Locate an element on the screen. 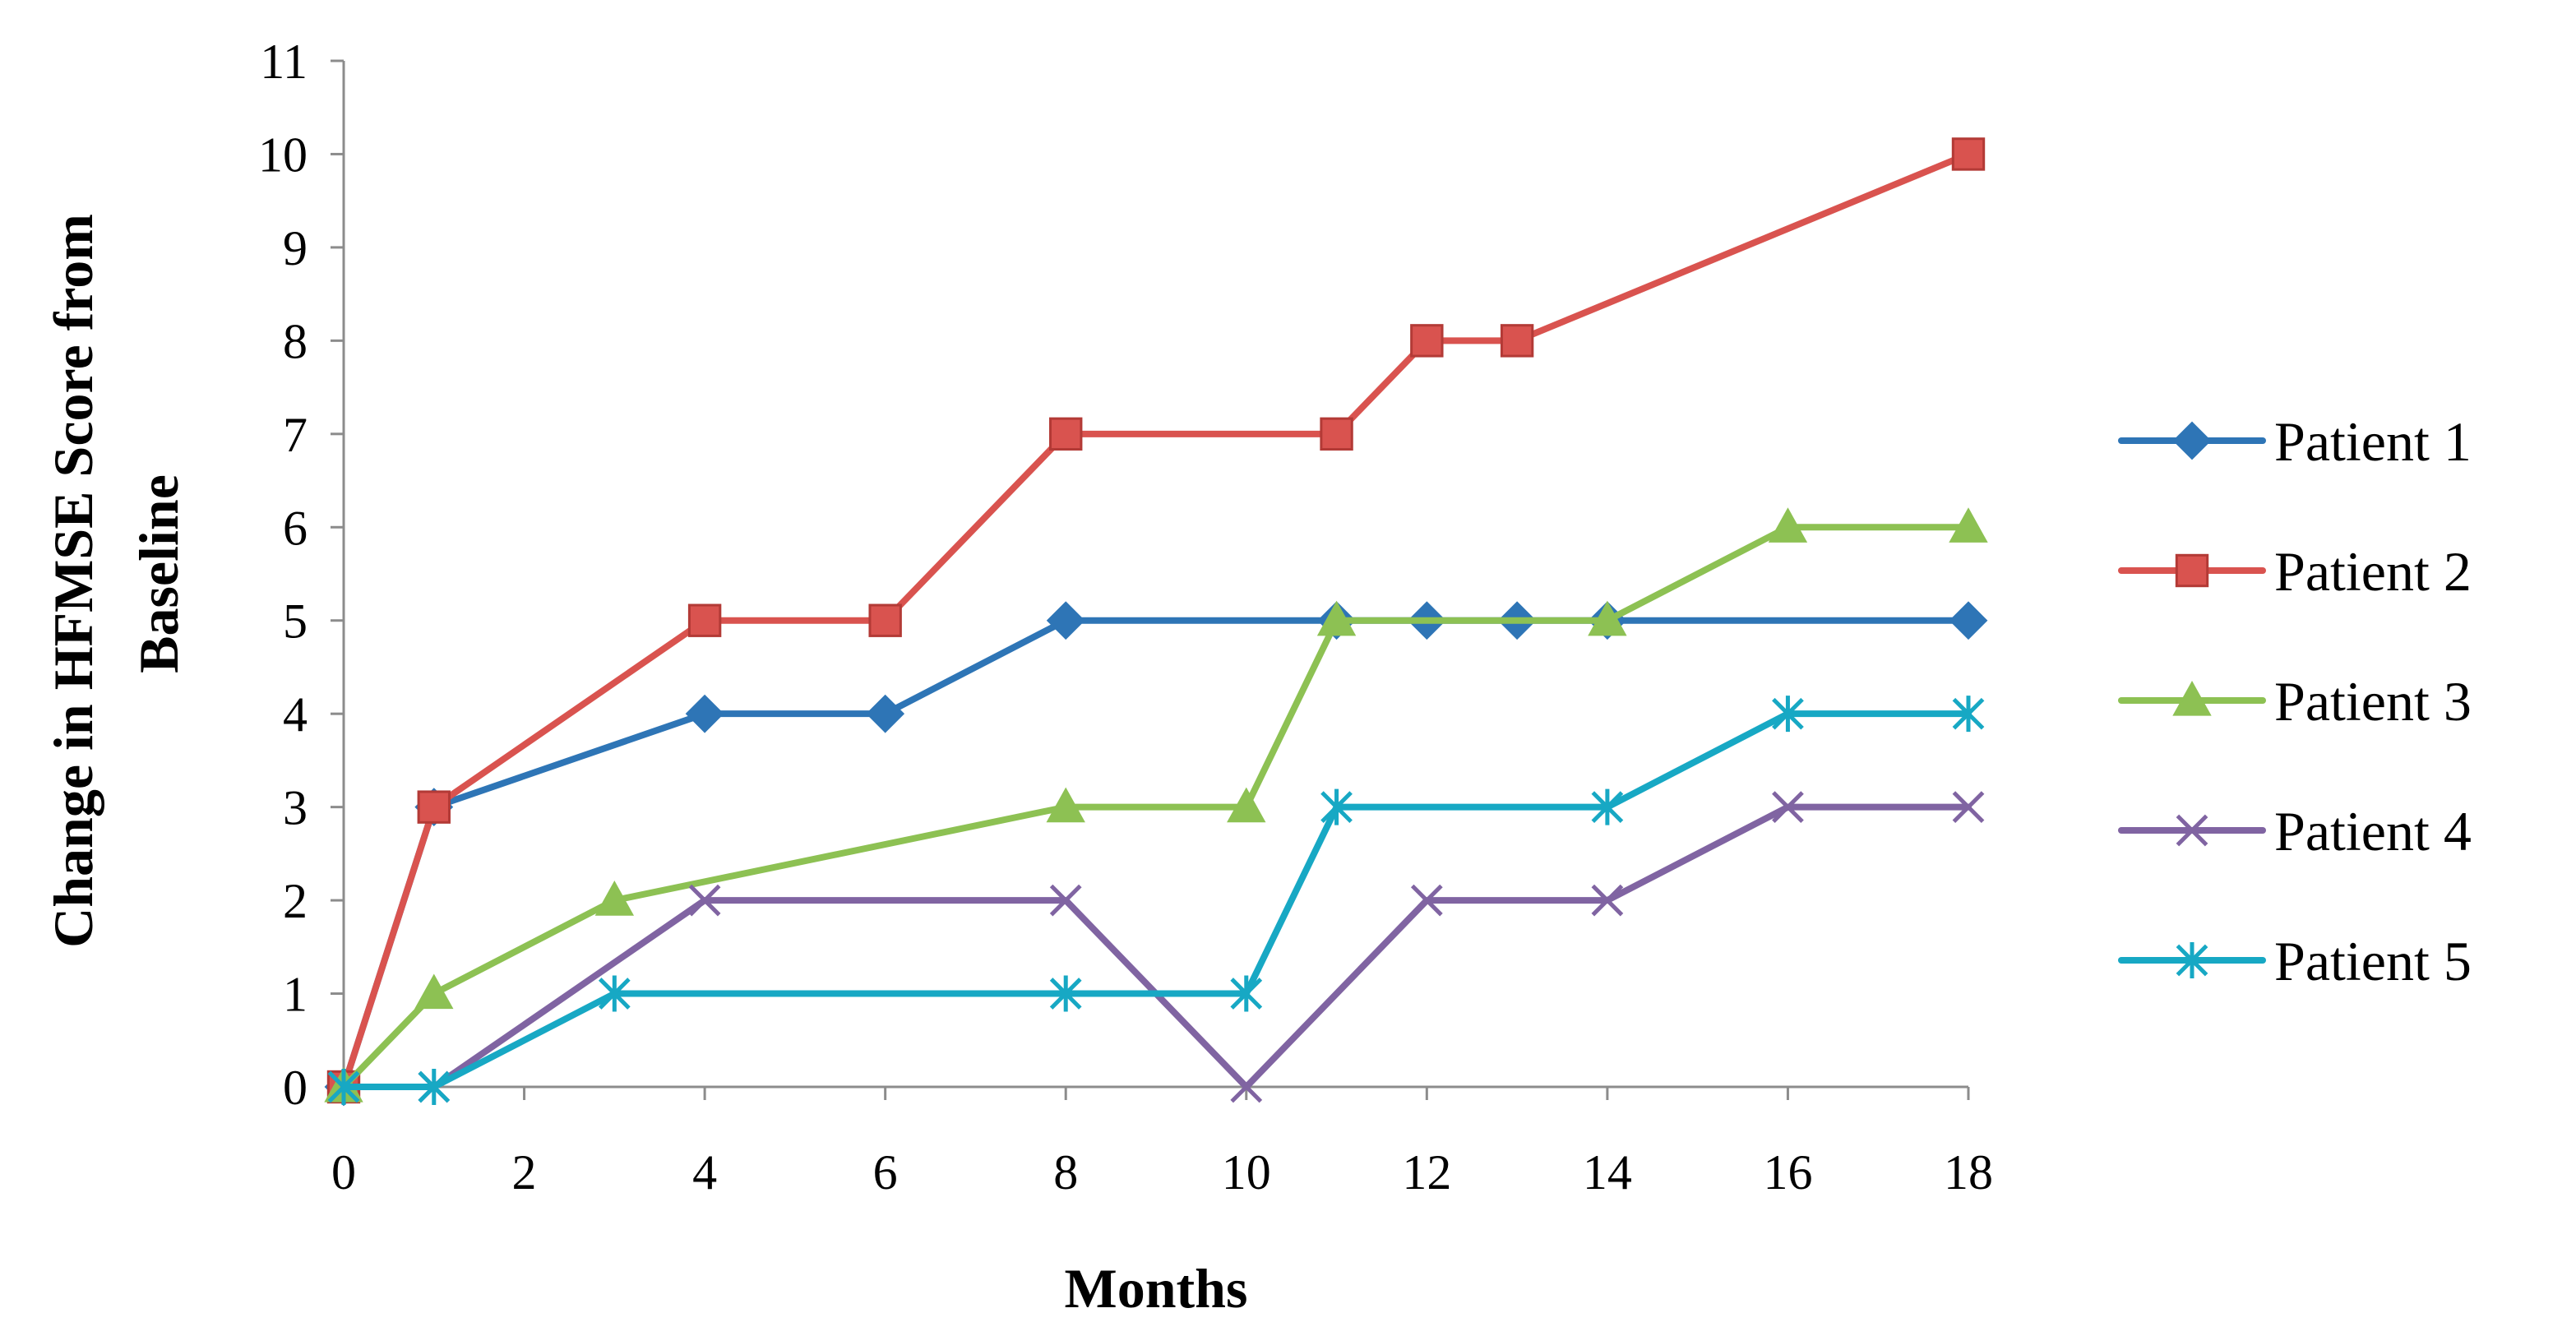 The image size is (2576, 1336). y-tick-label: 4 is located at coordinates (295, 714).